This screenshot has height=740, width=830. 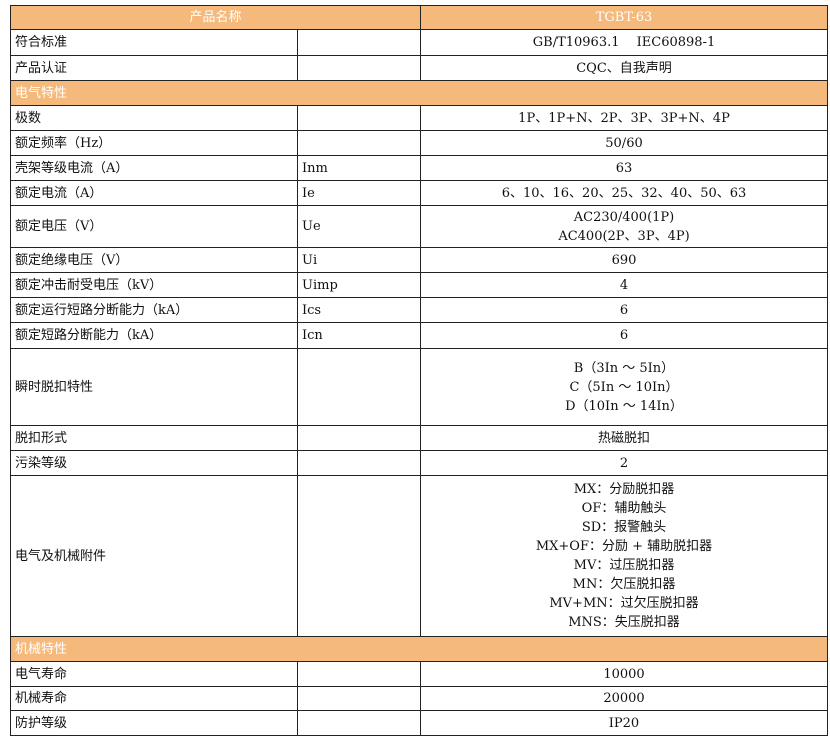 I want to click on param-label: 防护等级, so click(x=154, y=723).